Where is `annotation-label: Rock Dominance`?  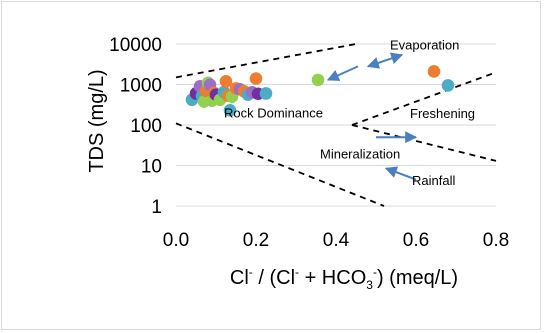 annotation-label: Rock Dominance is located at coordinates (273, 112).